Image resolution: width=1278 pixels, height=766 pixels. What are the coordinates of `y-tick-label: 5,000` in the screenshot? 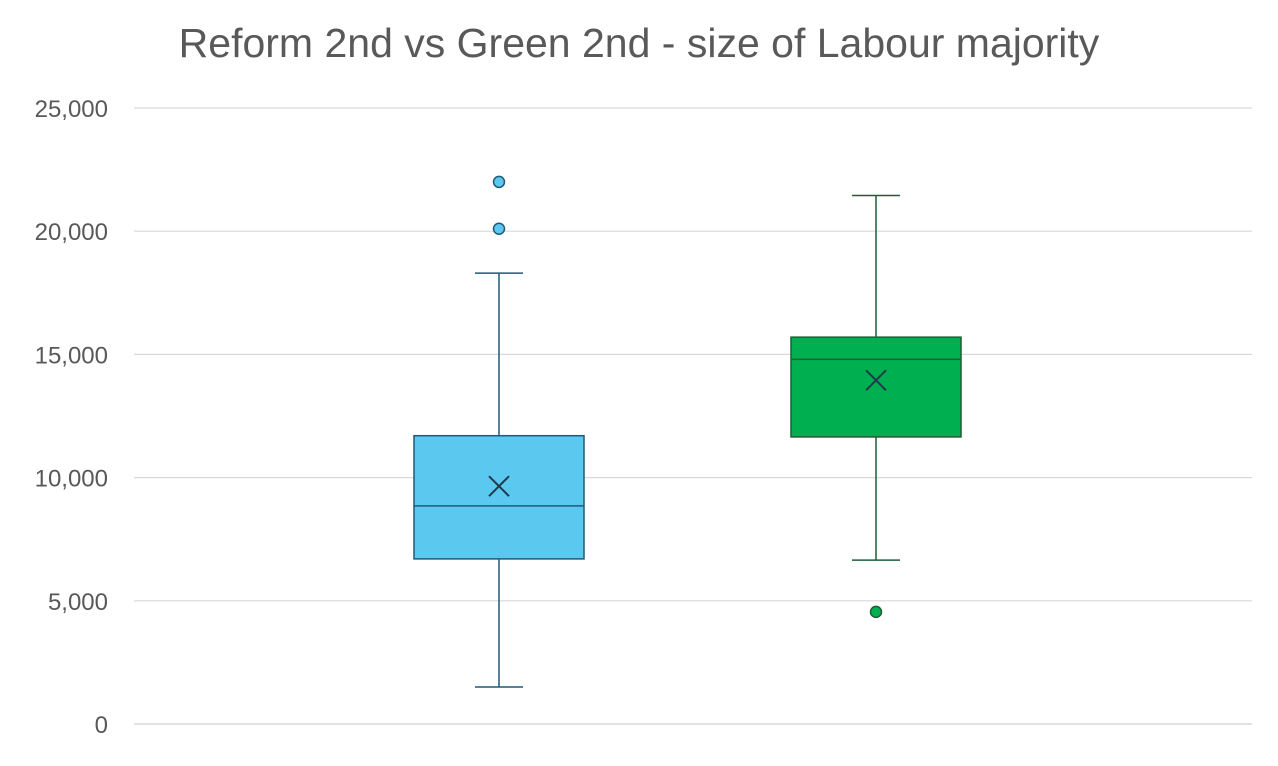 It's located at (78, 602).